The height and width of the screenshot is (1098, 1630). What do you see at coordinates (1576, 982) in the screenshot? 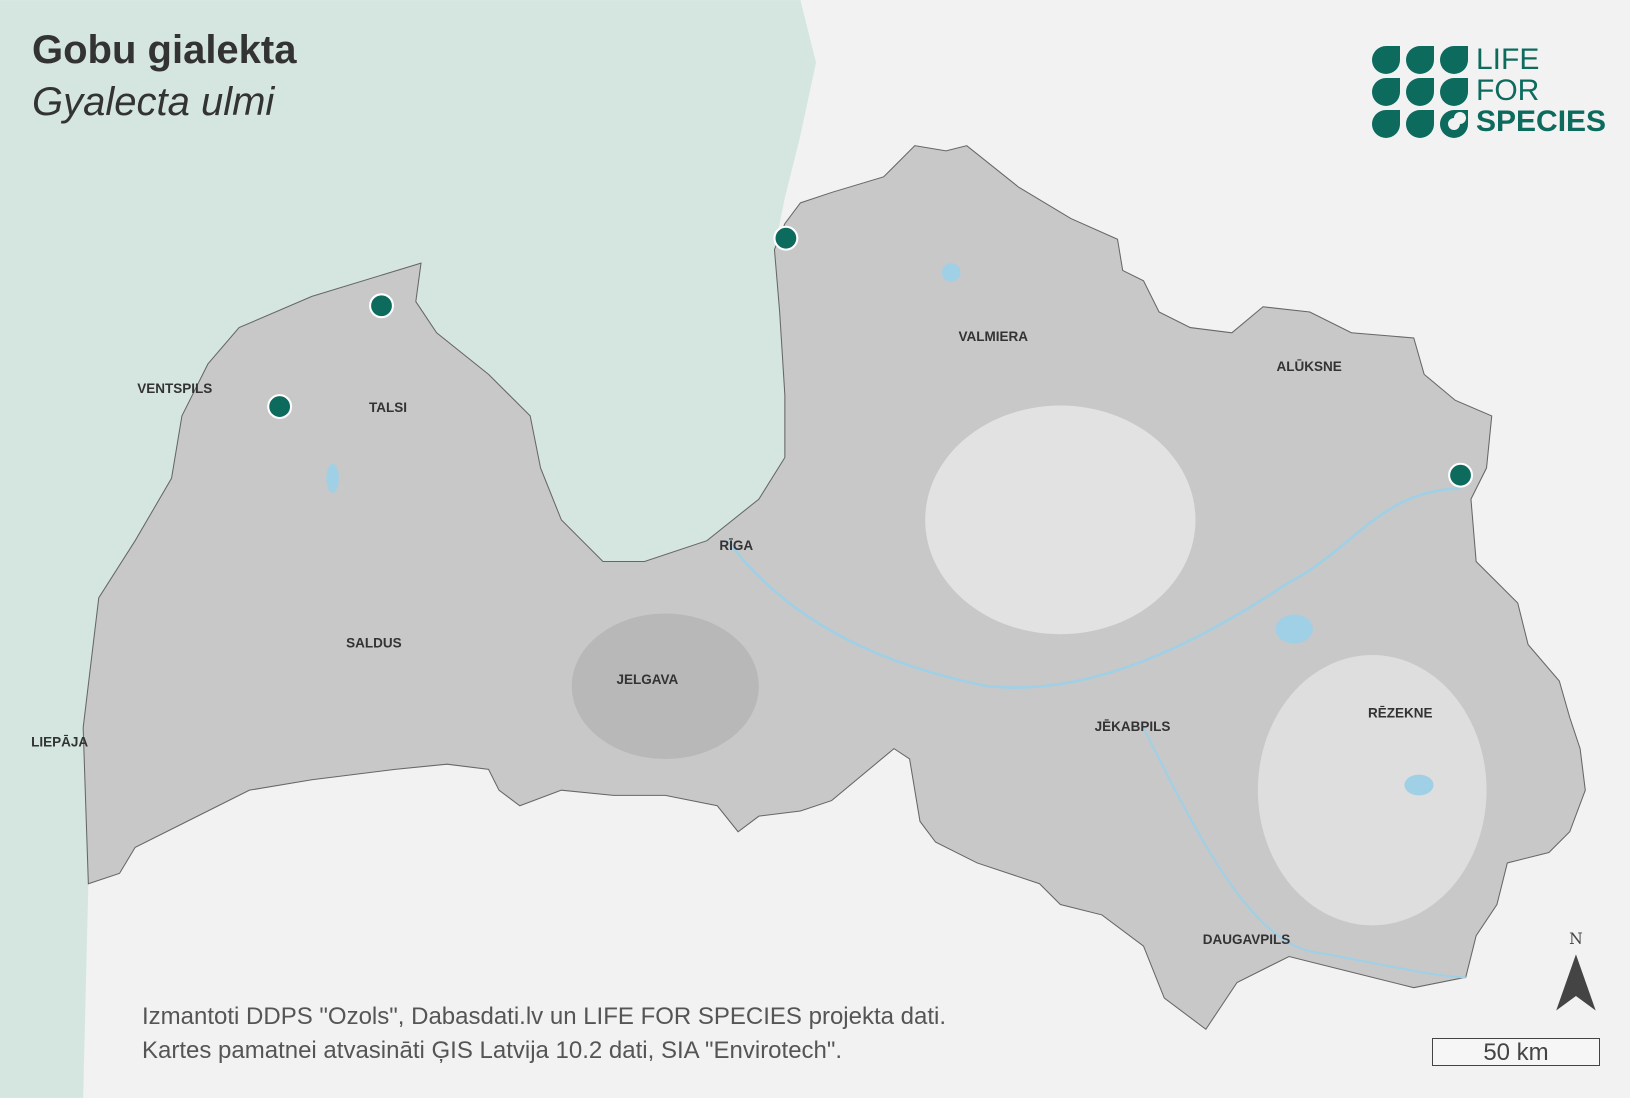
I see `north-arrow-icon` at bounding box center [1576, 982].